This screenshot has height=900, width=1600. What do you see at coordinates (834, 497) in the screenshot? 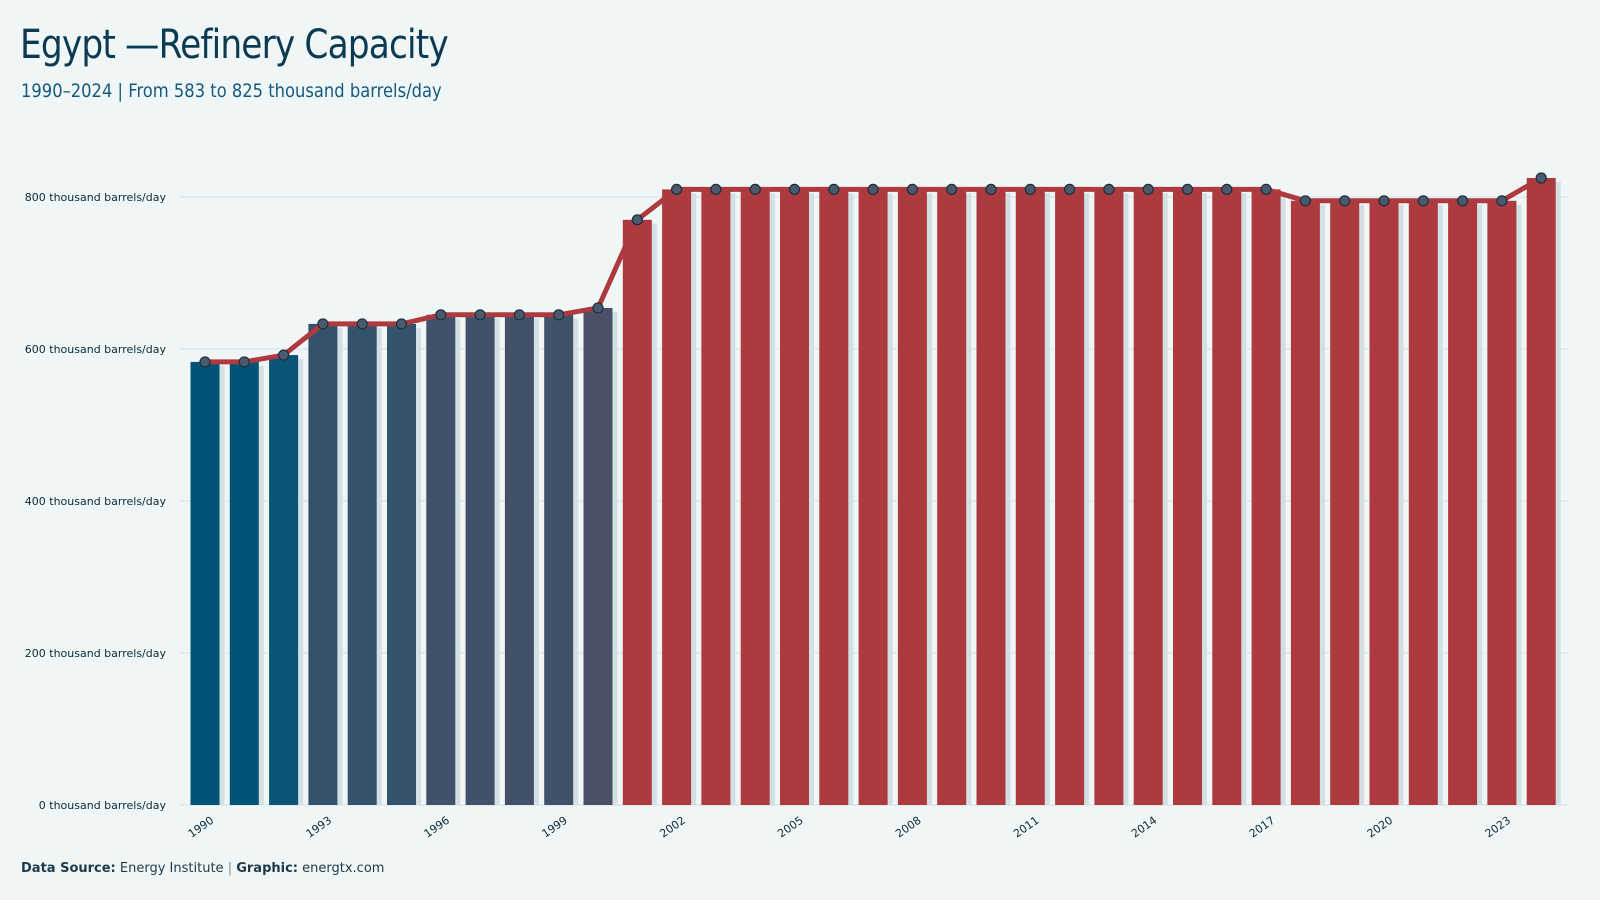
I see `bar-2006` at bounding box center [834, 497].